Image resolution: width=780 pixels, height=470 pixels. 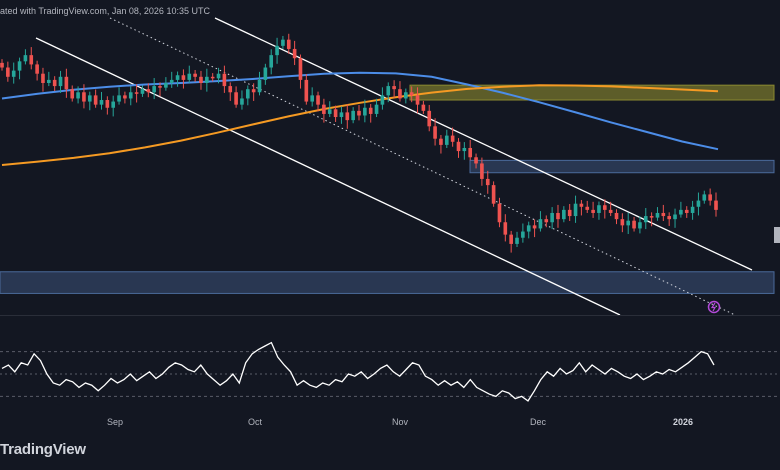 I want to click on rsi-panel, so click(x=390, y=371).